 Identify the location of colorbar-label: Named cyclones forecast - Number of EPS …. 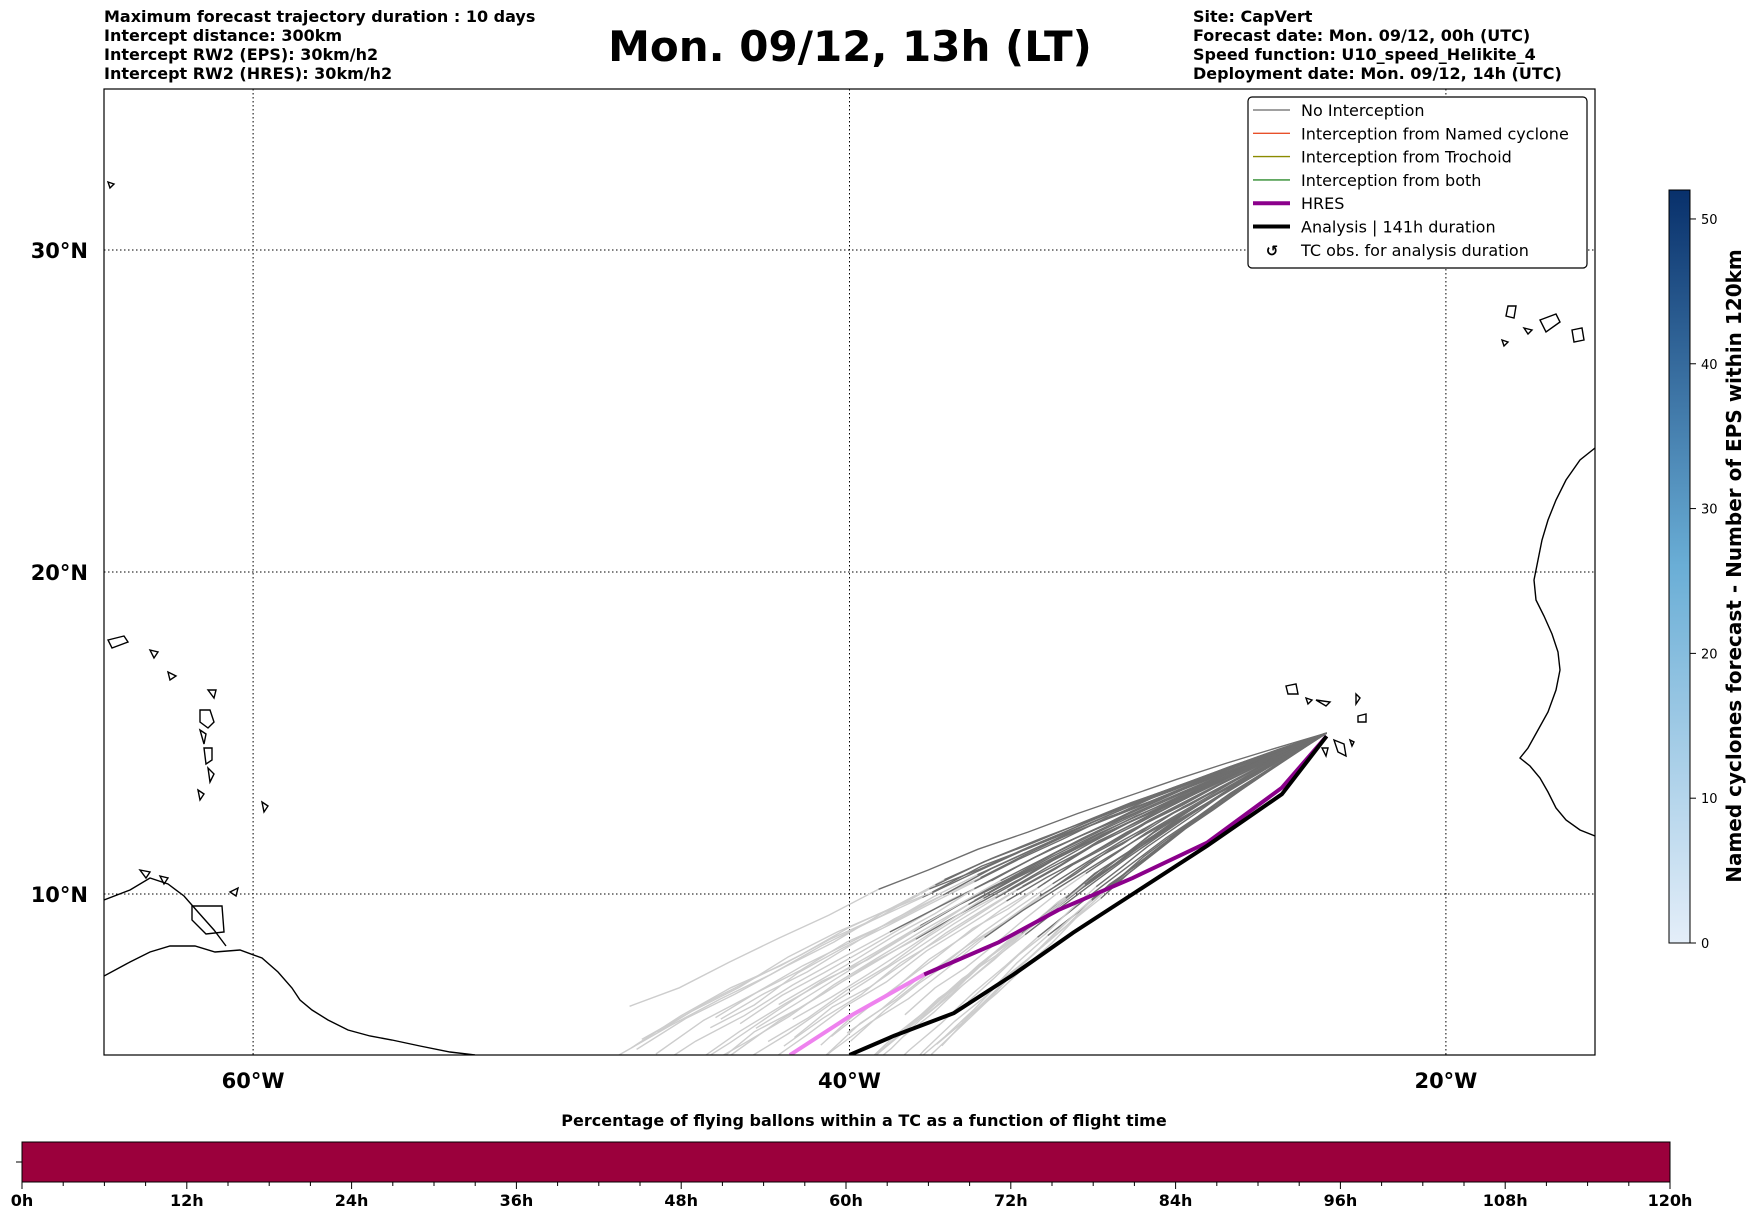
(1734, 566).